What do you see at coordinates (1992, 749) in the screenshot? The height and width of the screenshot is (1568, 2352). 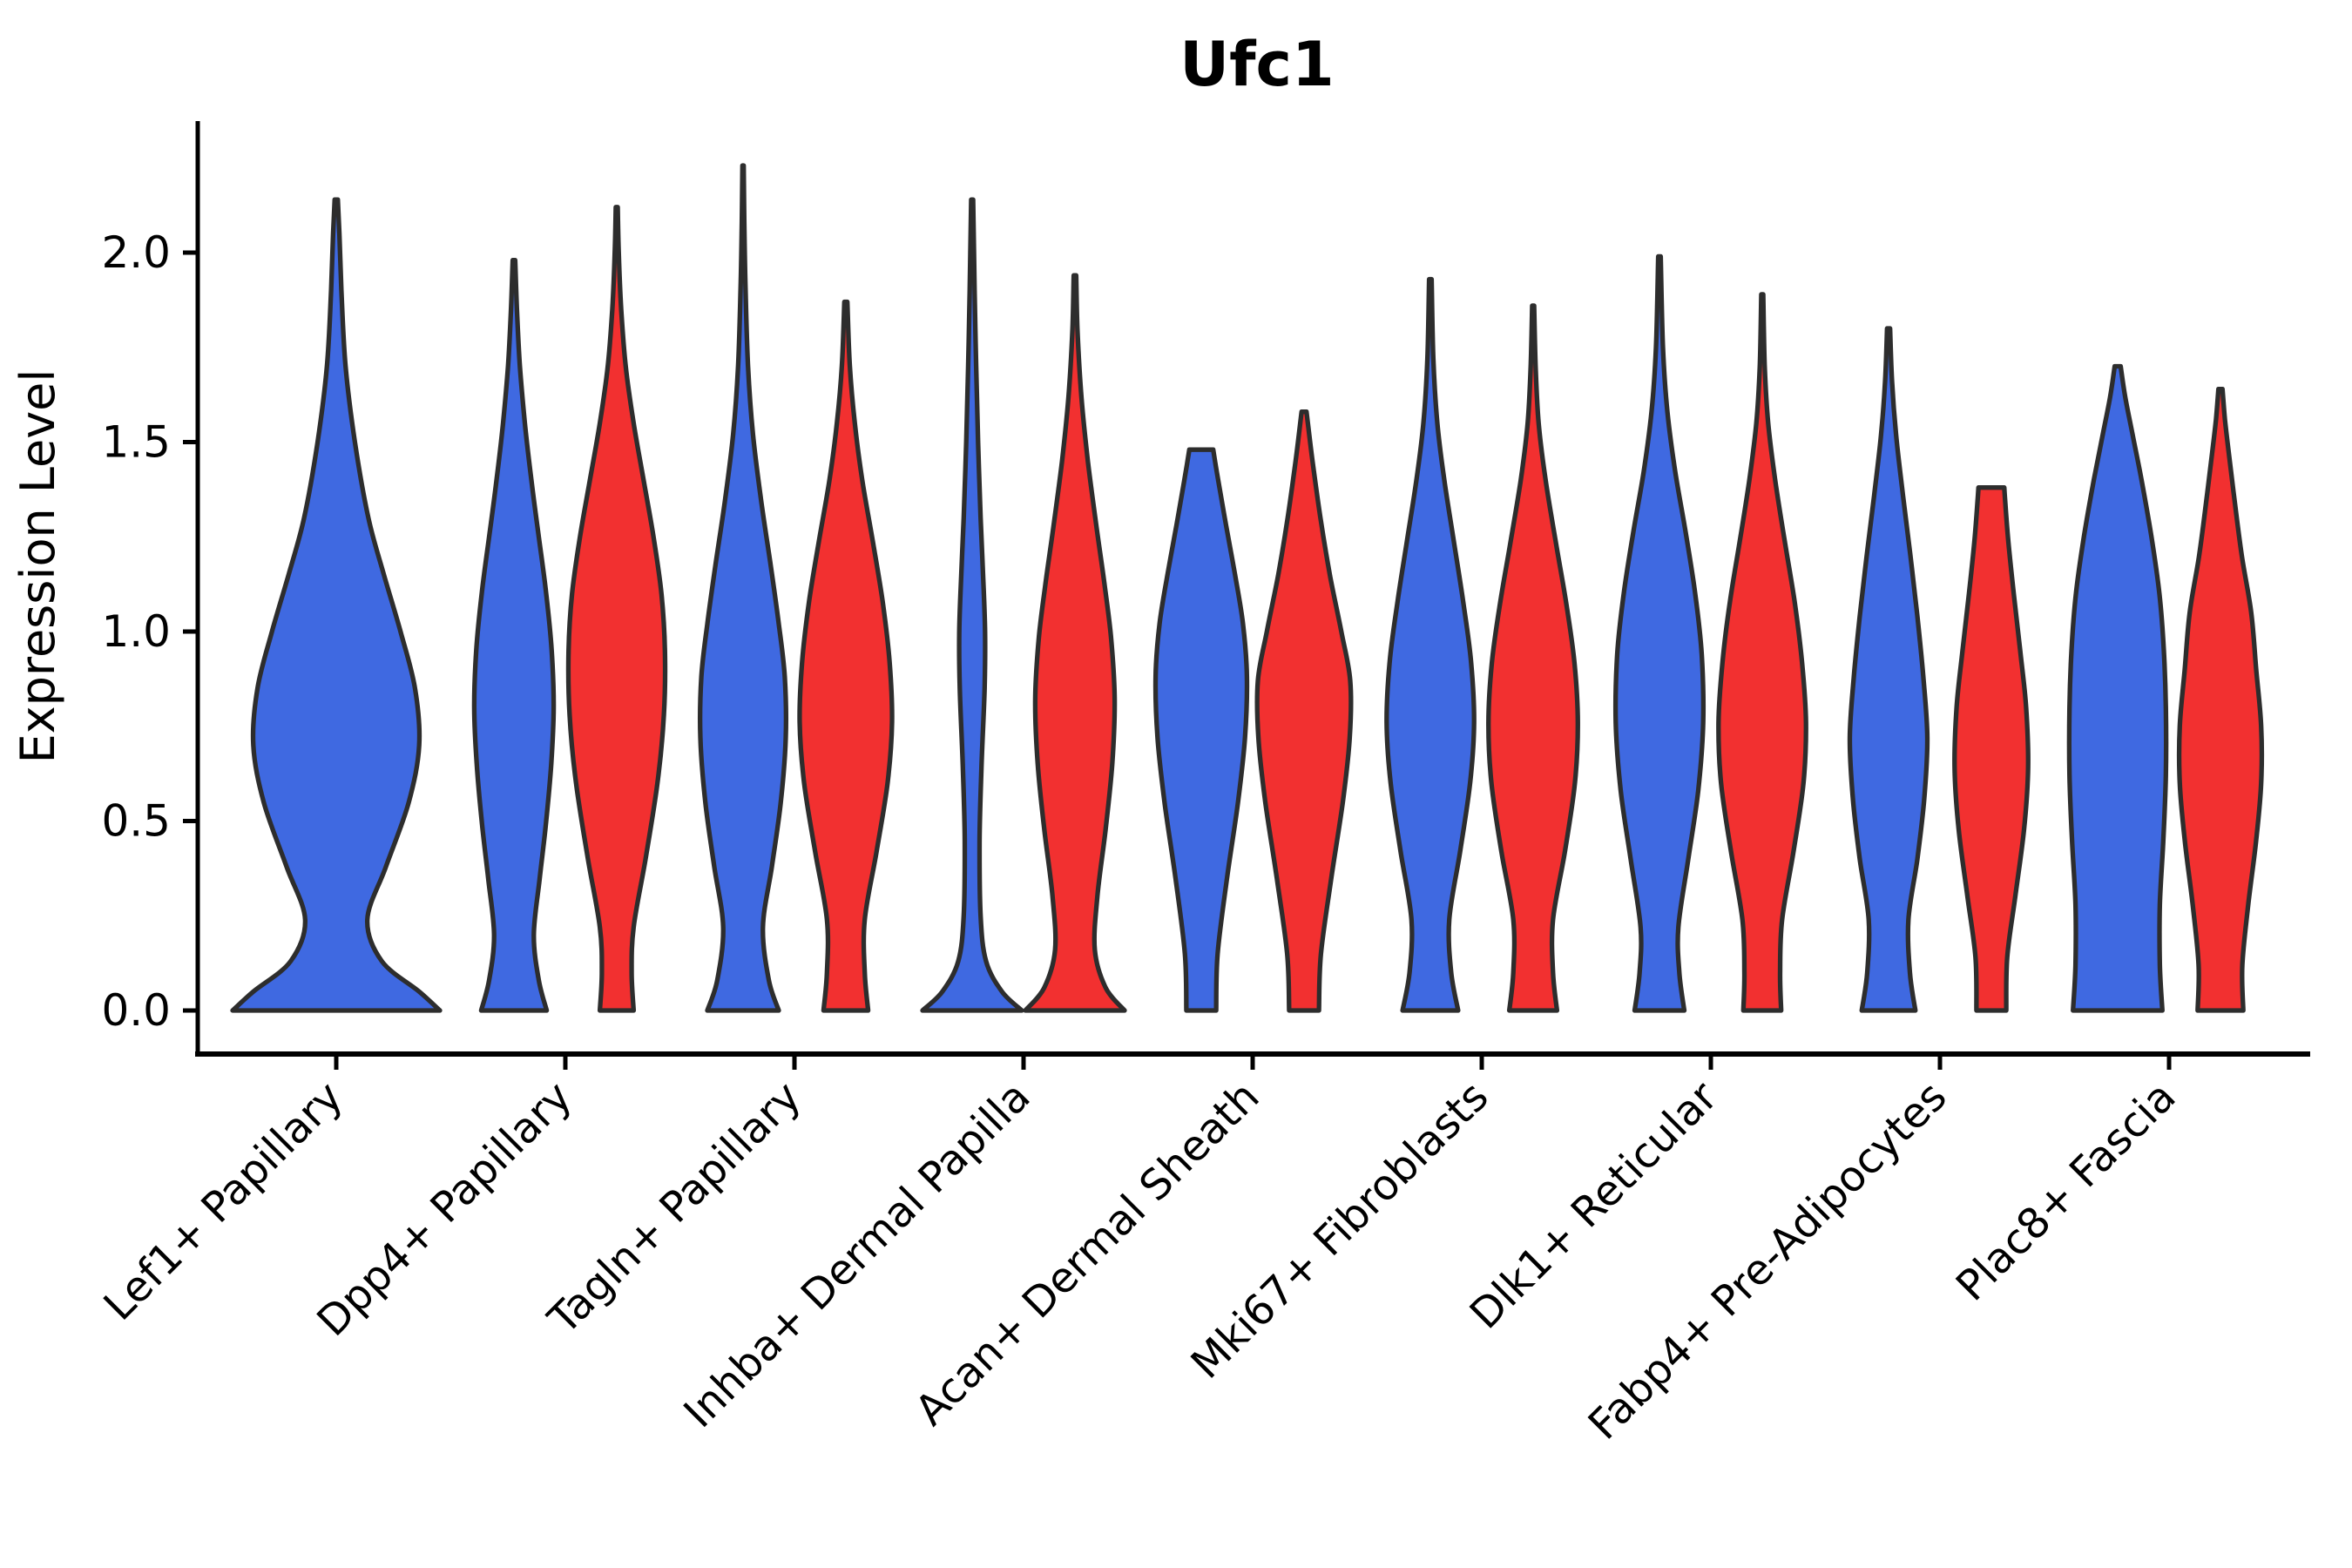 I see `violin-7-red` at bounding box center [1992, 749].